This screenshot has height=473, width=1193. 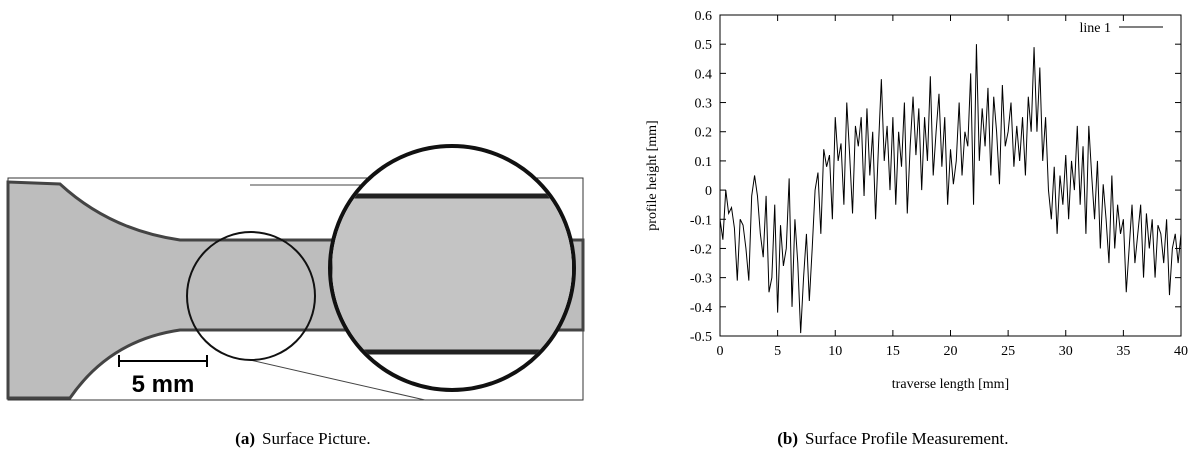 What do you see at coordinates (704, 45) in the screenshot?
I see `y-tick-label: 0.5` at bounding box center [704, 45].